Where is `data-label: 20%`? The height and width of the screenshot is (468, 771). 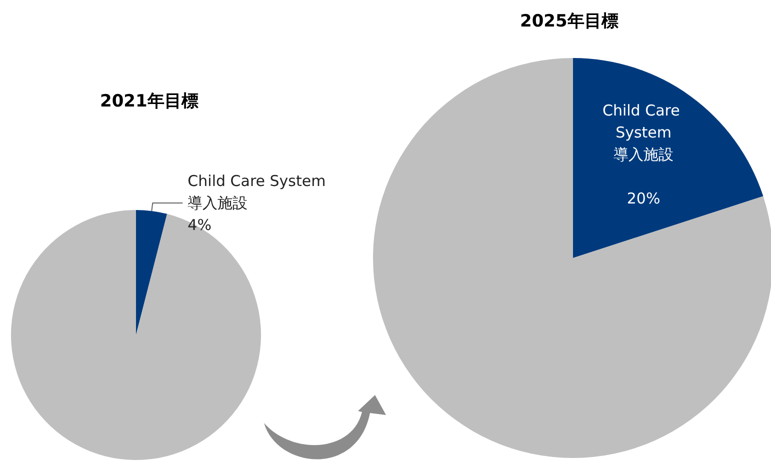 data-label: 20% is located at coordinates (643, 199).